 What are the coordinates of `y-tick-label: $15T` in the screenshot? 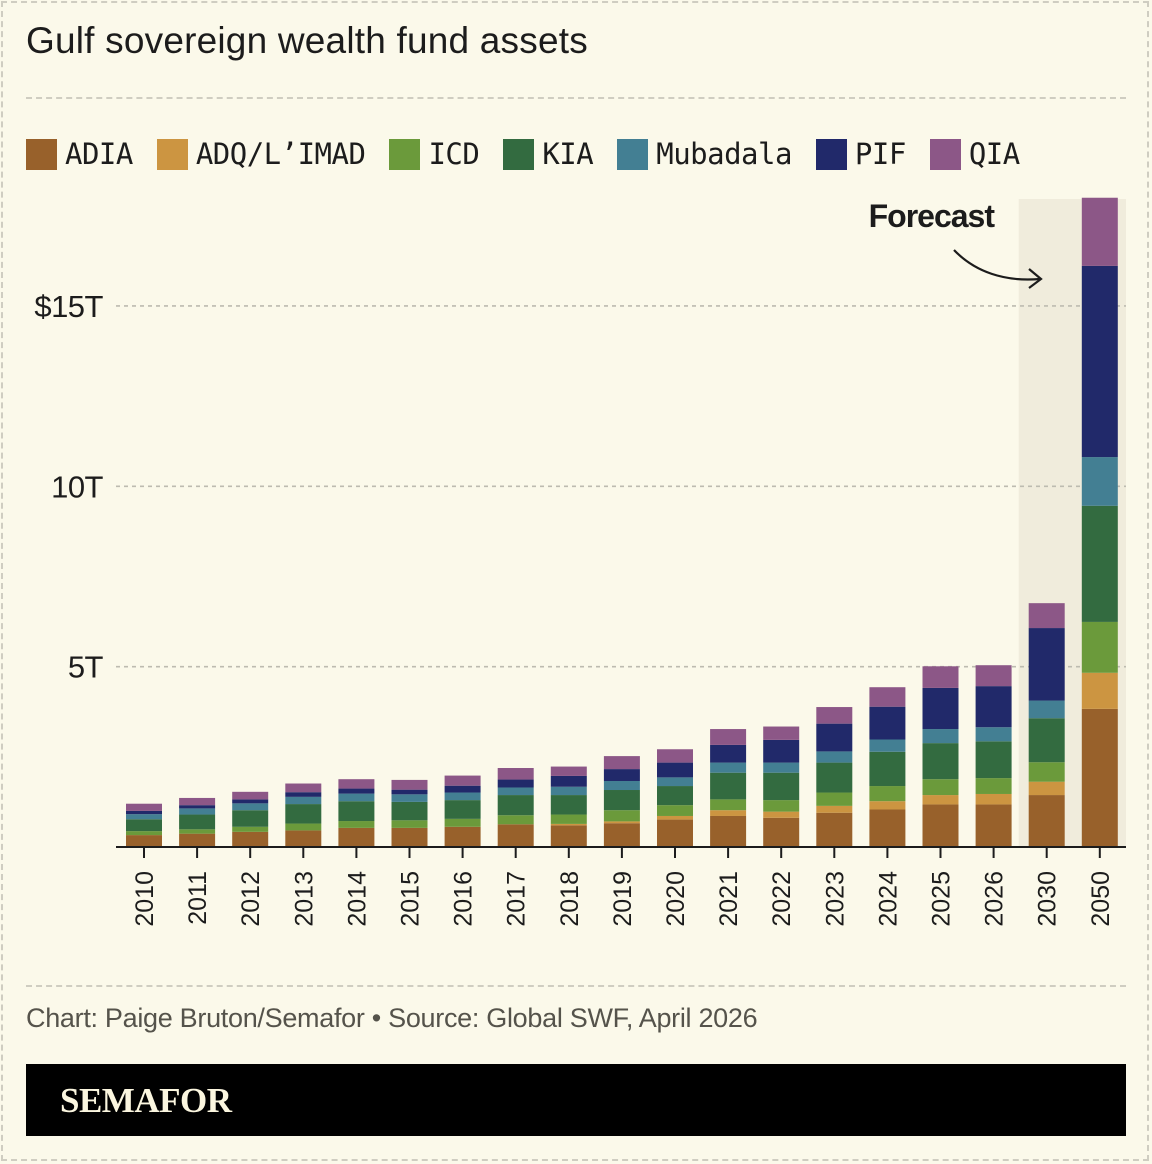 It's located at (68, 306).